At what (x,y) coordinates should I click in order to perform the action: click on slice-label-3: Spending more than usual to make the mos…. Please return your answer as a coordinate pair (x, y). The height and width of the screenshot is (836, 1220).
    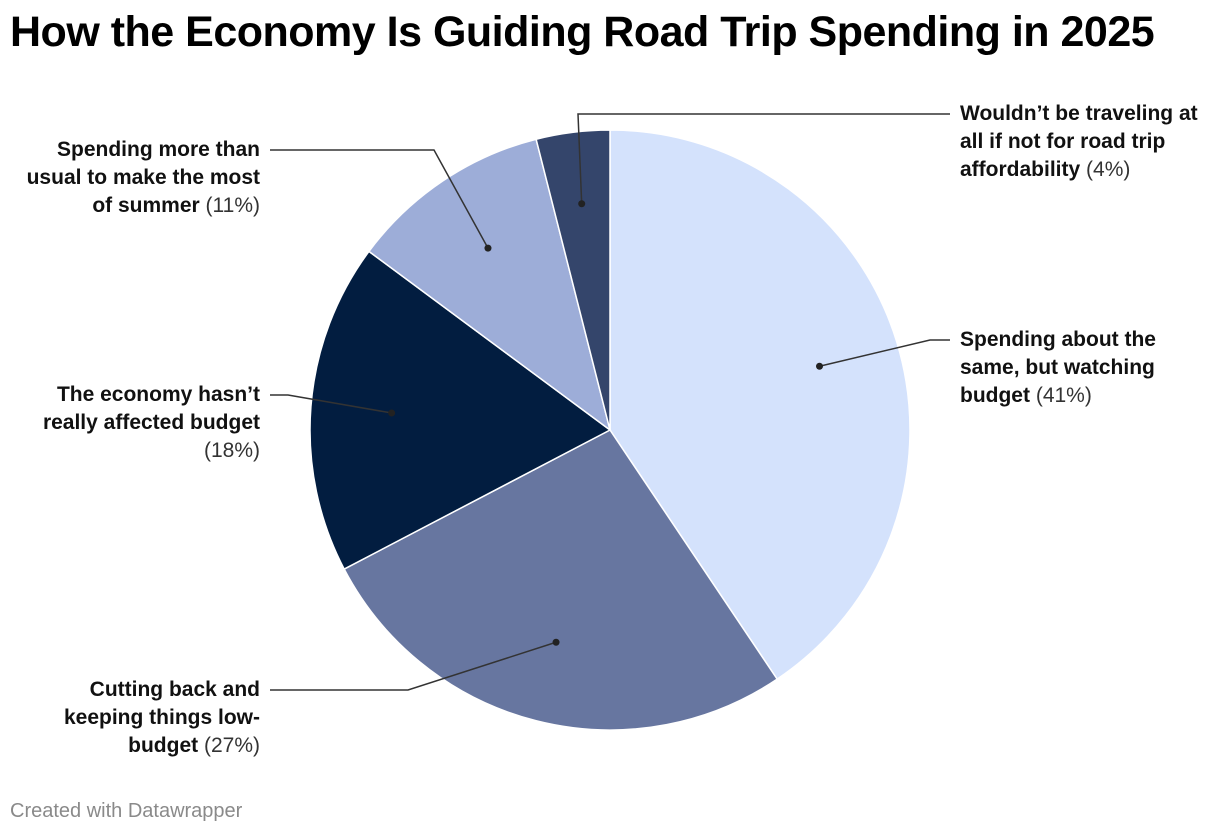
    Looking at the image, I should click on (143, 177).